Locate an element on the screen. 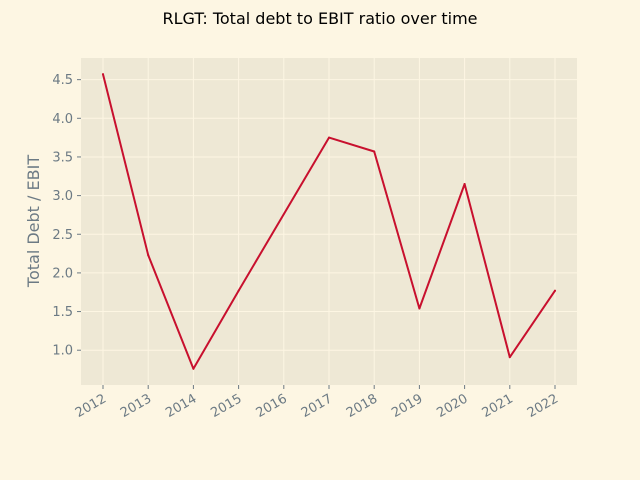  y-tick-label: 1.5 is located at coordinates (62, 312).